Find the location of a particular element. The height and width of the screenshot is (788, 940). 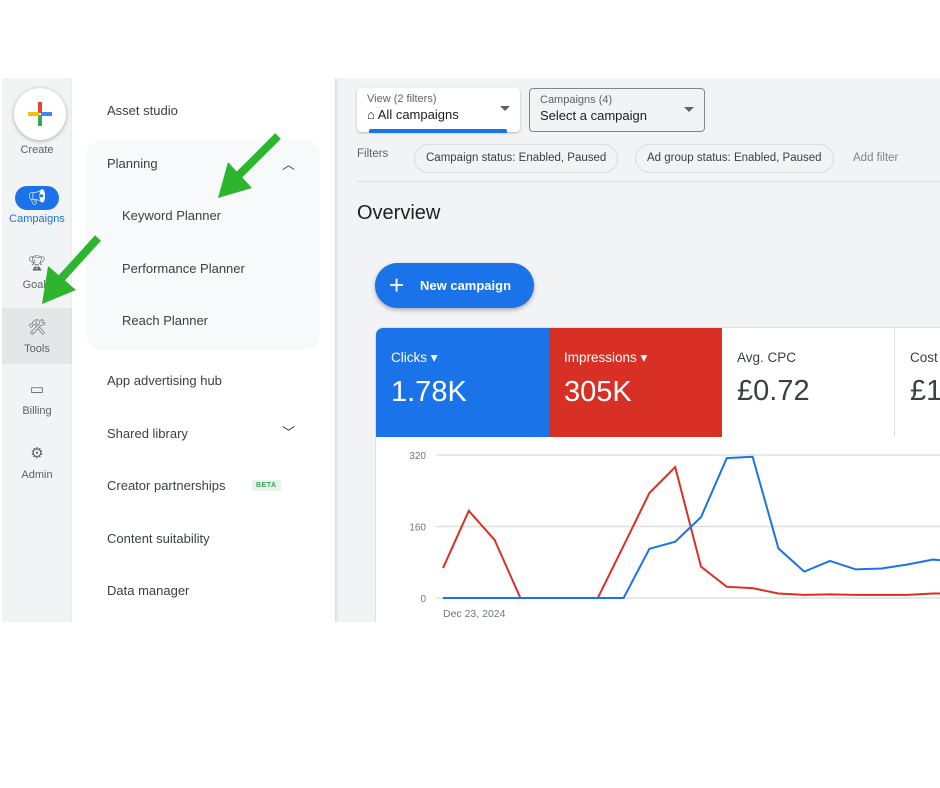

filter-chip-campaign-status: Campaign status: Enabled, Paused is located at coordinates (516, 158).